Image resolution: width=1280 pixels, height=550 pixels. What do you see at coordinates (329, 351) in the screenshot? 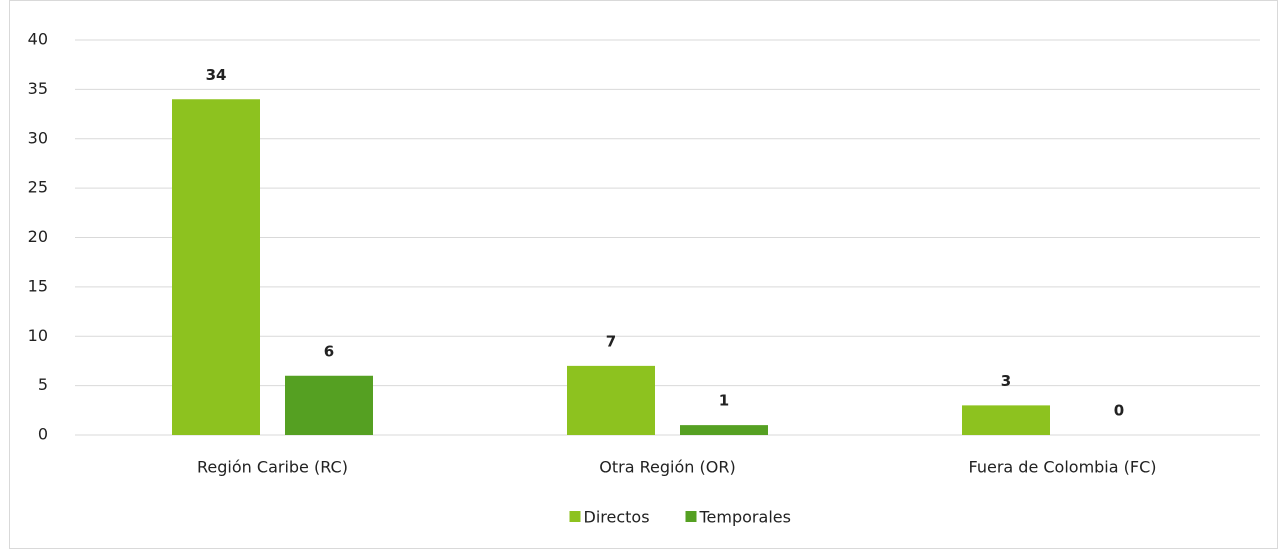
I see `data-label: 6` at bounding box center [329, 351].